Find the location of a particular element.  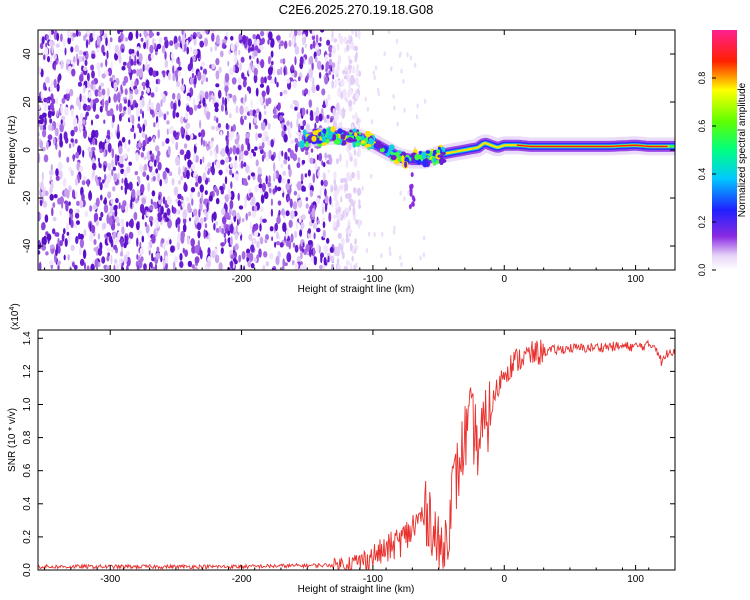

spectrogram-x-tick-label: -300 is located at coordinates (110, 279).